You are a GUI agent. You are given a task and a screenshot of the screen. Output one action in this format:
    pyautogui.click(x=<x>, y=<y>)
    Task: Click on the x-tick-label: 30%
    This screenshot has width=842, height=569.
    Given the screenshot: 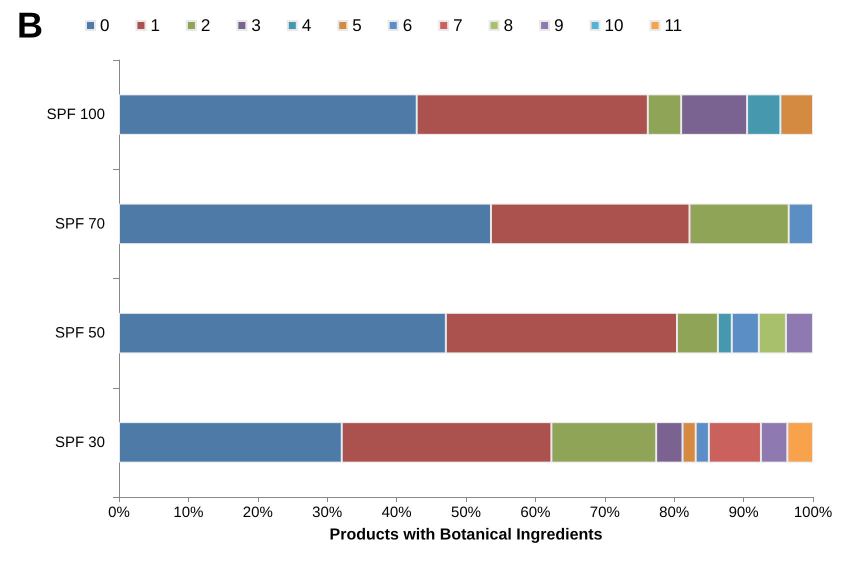 What is the action you would take?
    pyautogui.click(x=327, y=512)
    